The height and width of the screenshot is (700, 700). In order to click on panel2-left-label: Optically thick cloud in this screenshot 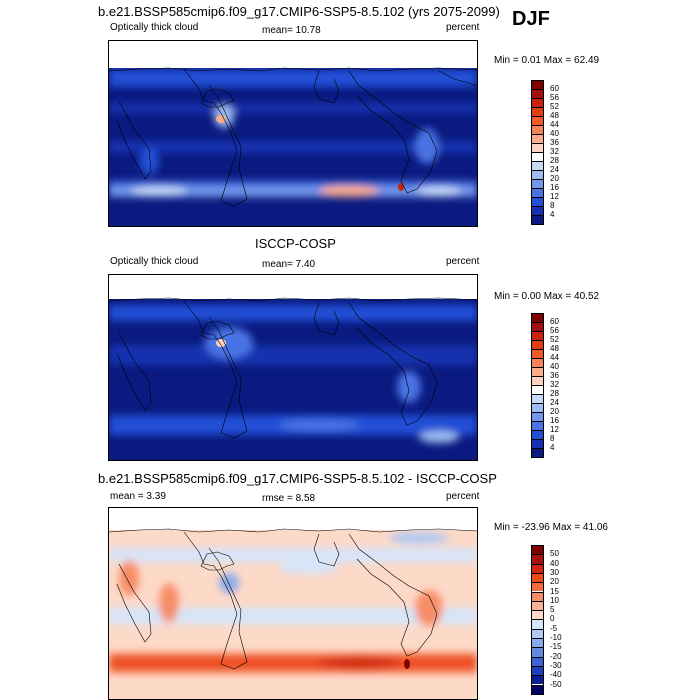, I will do `click(154, 261)`.